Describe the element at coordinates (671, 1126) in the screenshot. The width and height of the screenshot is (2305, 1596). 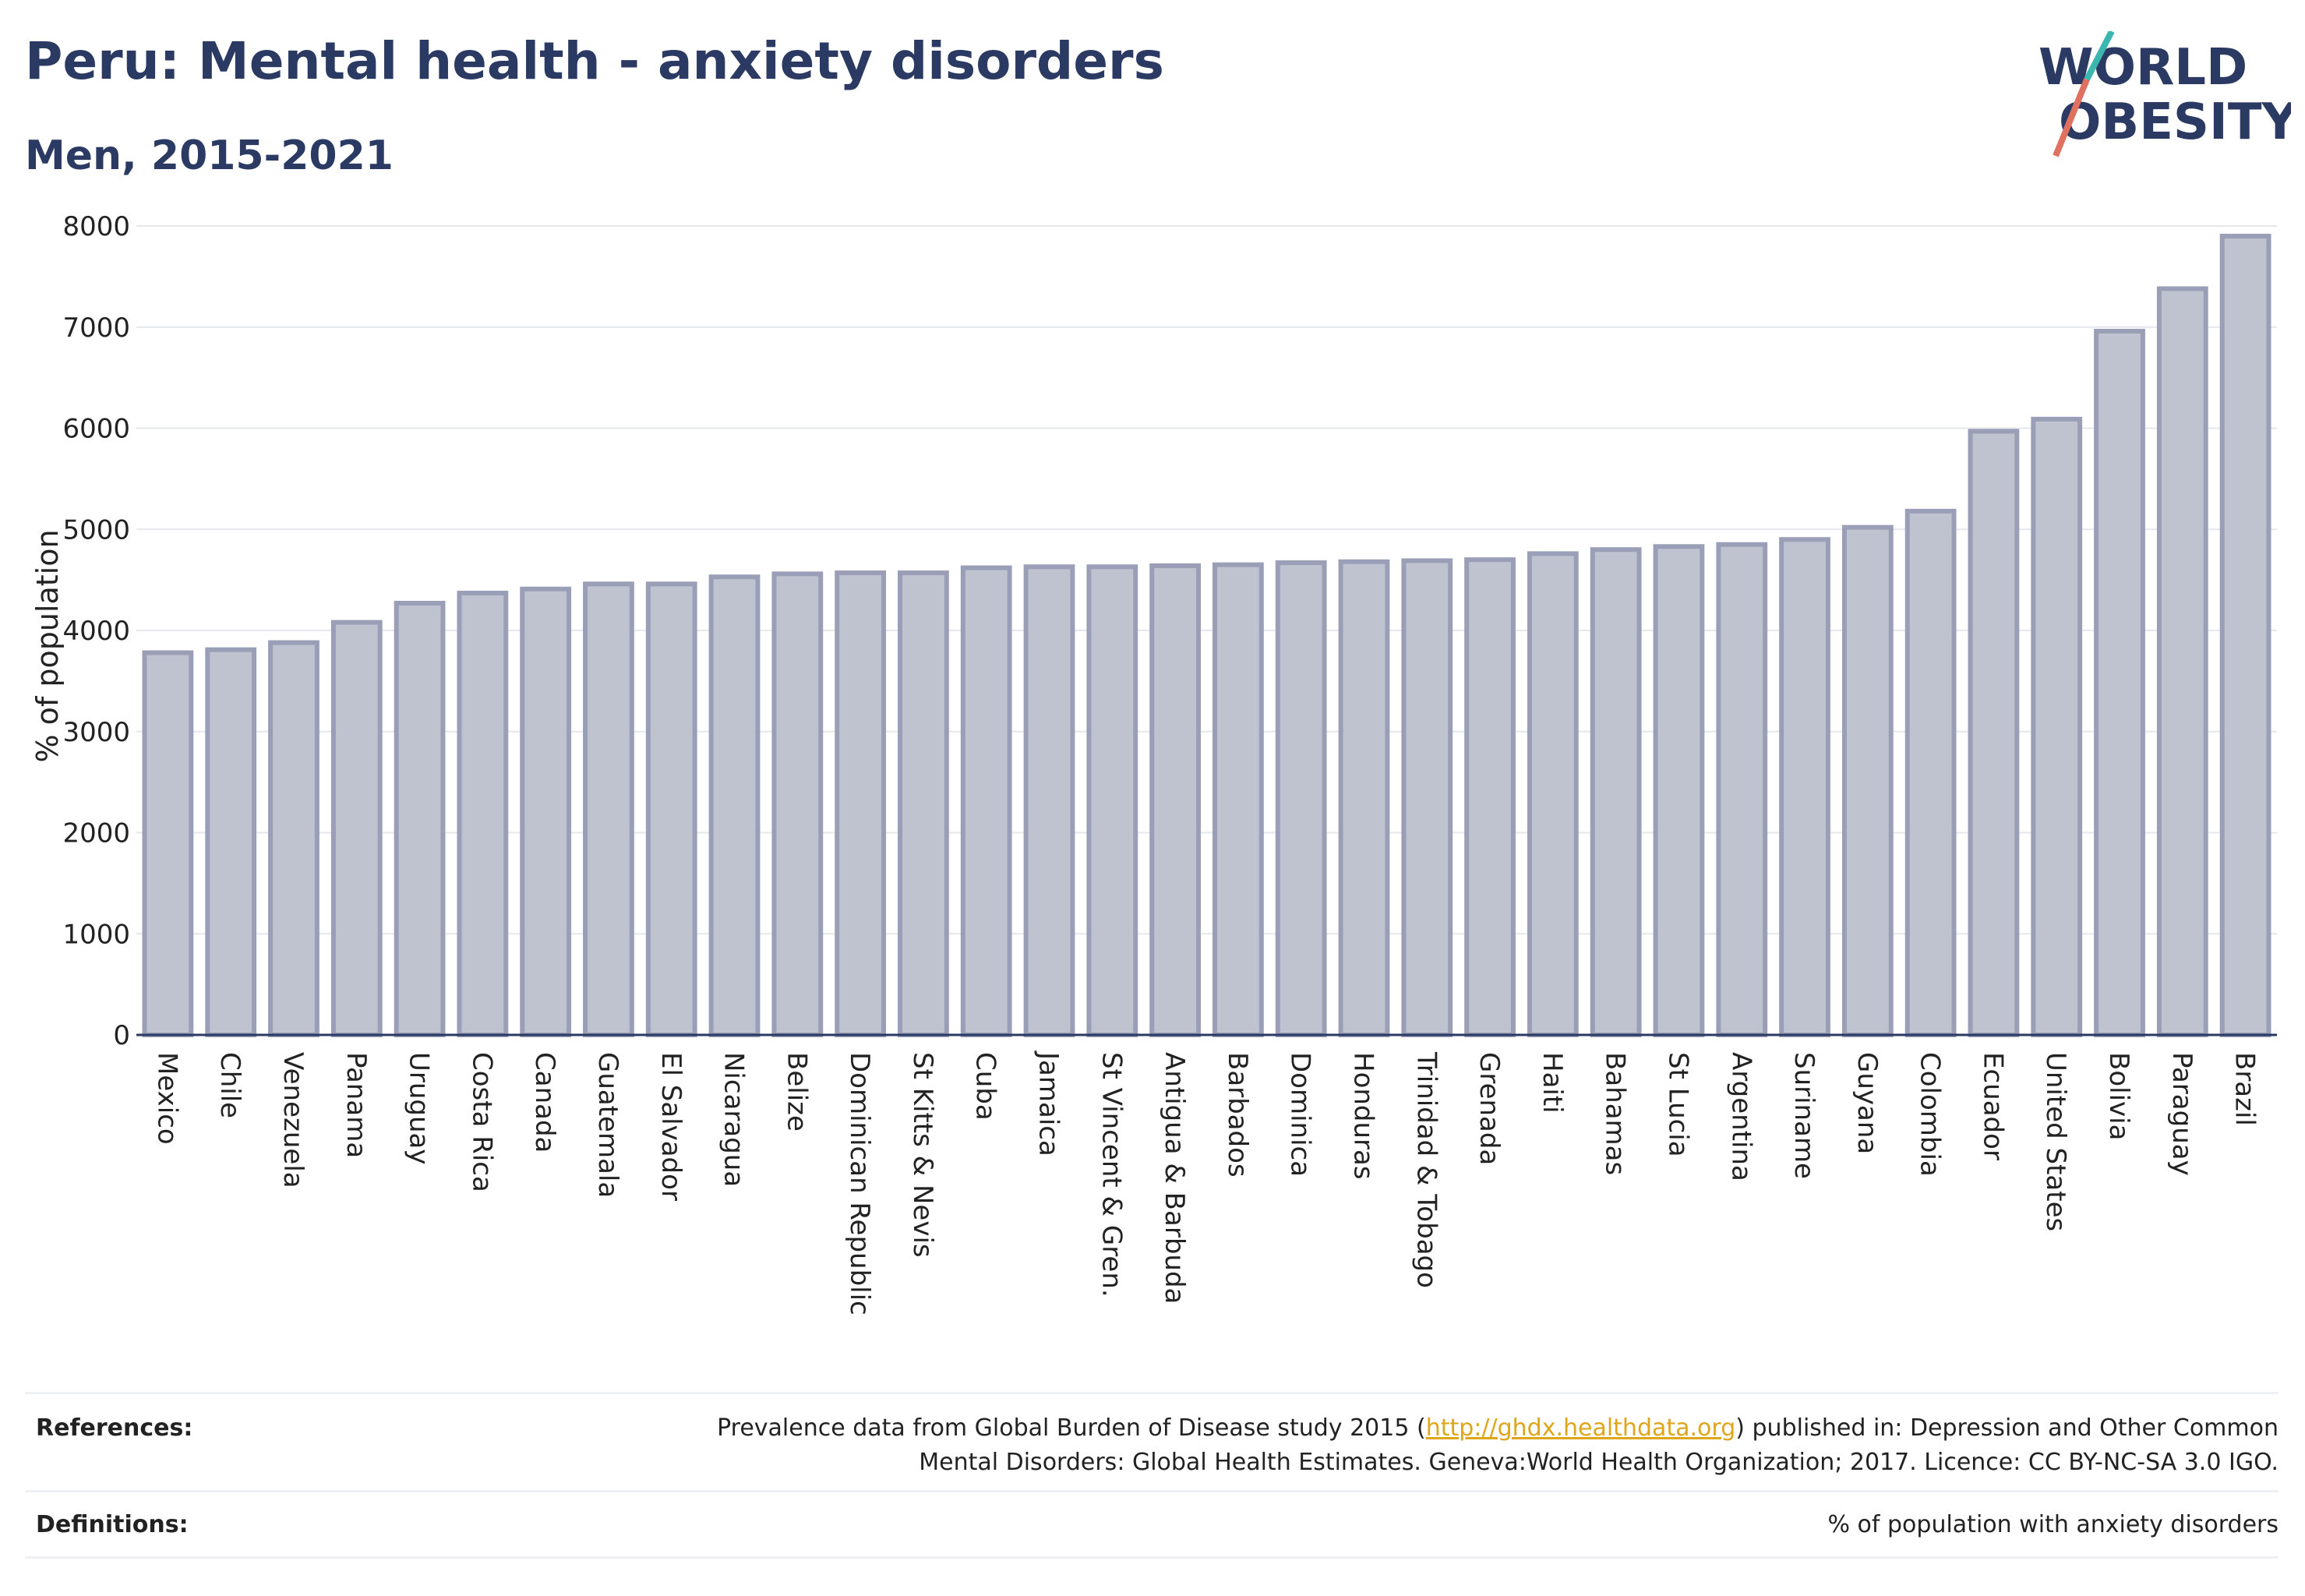
I see `x-tick-label: El Salvador` at that location.